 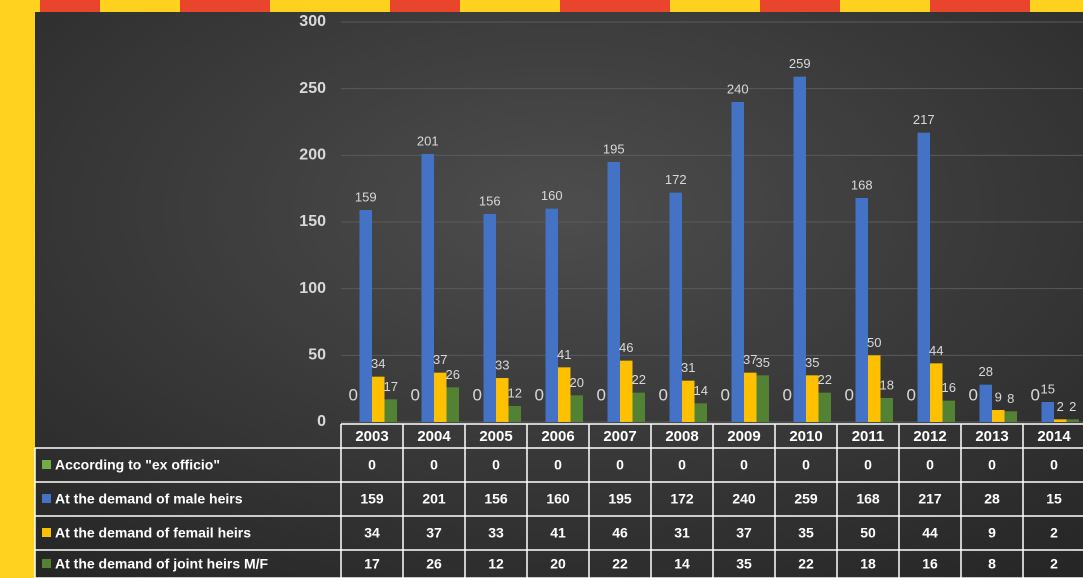 What do you see at coordinates (558, 499) in the screenshot?
I see `table-value: 160` at bounding box center [558, 499].